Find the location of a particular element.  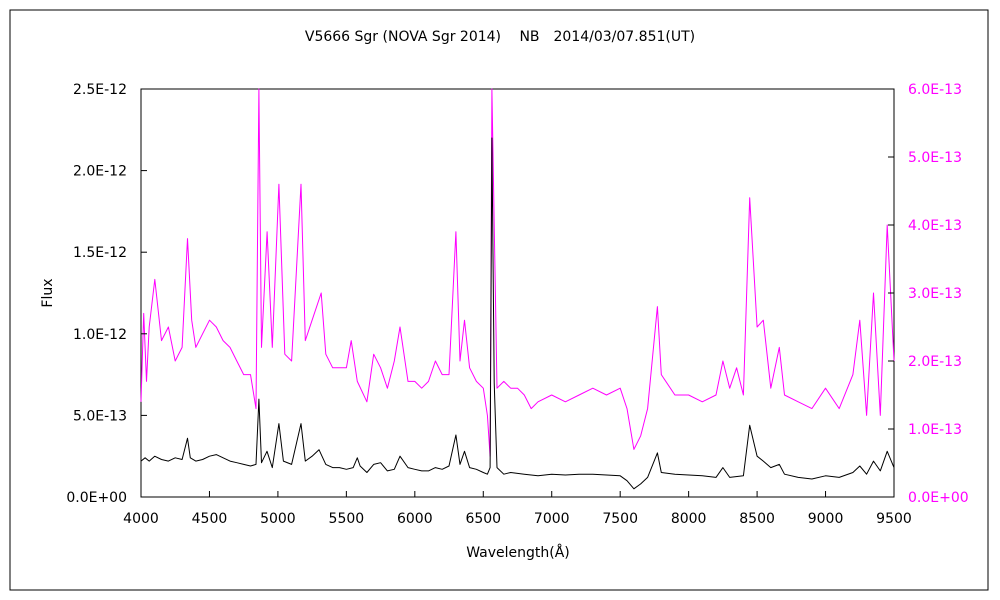

y-left-tick-label: 1.0E-12 is located at coordinates (100, 335).